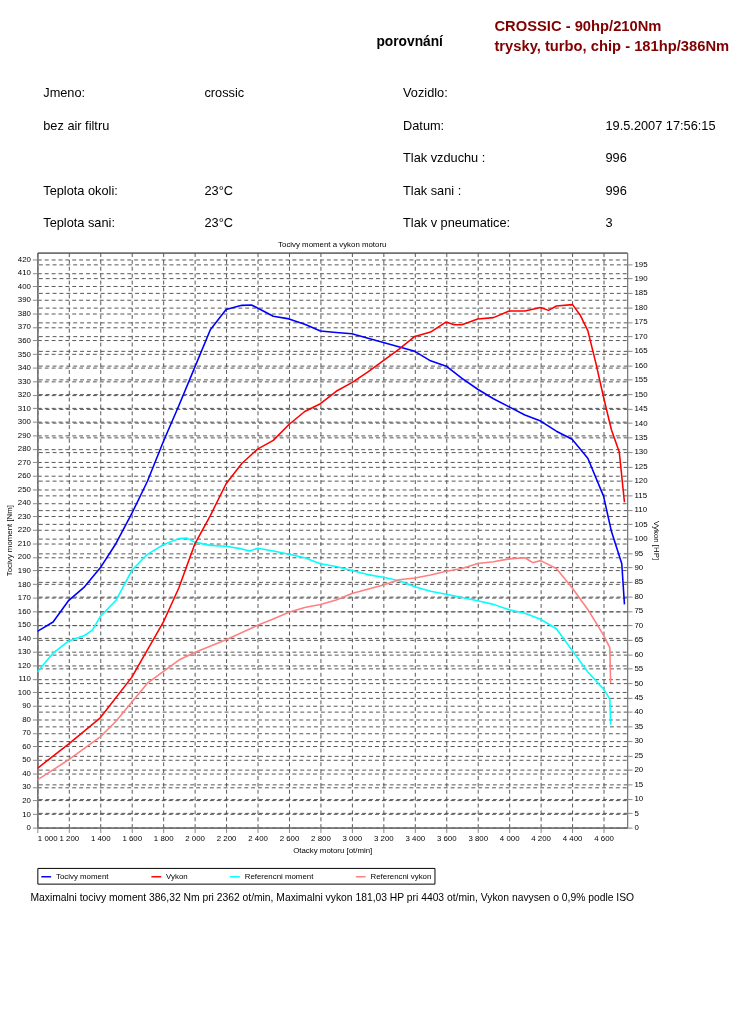 This screenshot has height=1026, width=750. I want to click on y-tick-label: 370, so click(24, 327).